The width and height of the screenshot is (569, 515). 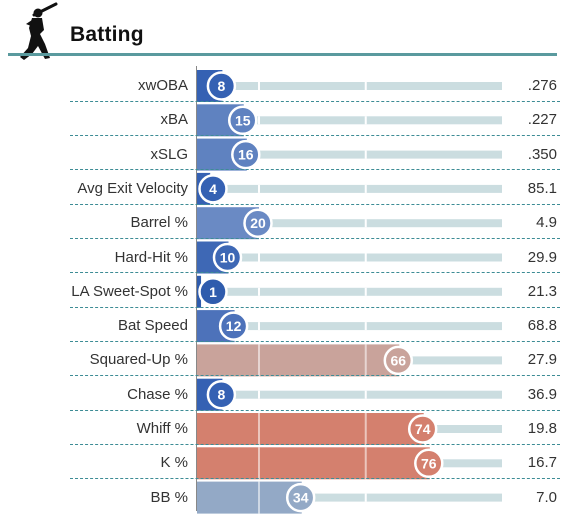 What do you see at coordinates (542, 428) in the screenshot?
I see `stat-value: 19.8` at bounding box center [542, 428].